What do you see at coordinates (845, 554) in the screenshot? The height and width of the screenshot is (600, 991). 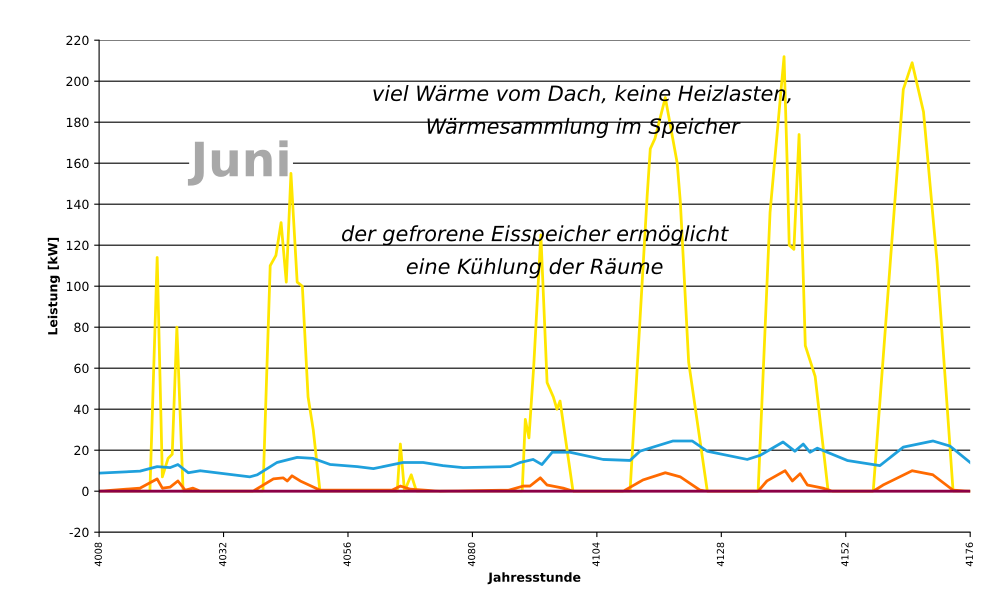 I see `x-tick-label: 4152` at bounding box center [845, 554].